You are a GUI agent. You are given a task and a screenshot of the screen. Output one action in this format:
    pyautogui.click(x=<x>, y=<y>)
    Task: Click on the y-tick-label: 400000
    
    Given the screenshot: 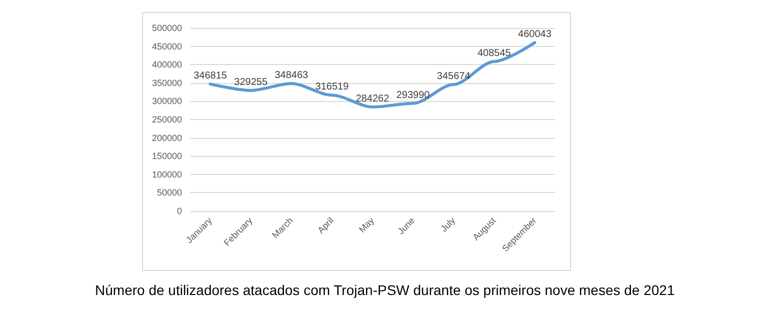 What is the action you would take?
    pyautogui.click(x=167, y=65)
    